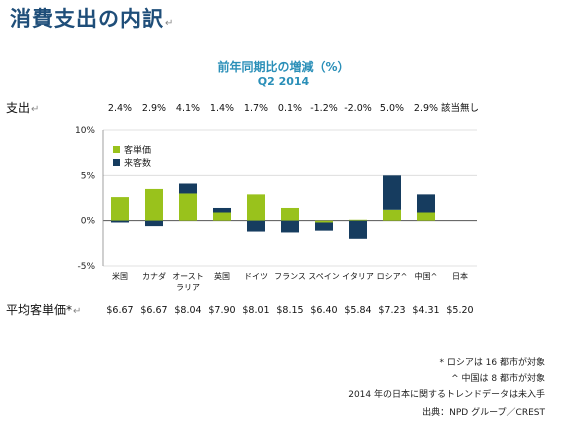 The height and width of the screenshot is (423, 567). I want to click on x-category-label: 中国^, so click(426, 276).